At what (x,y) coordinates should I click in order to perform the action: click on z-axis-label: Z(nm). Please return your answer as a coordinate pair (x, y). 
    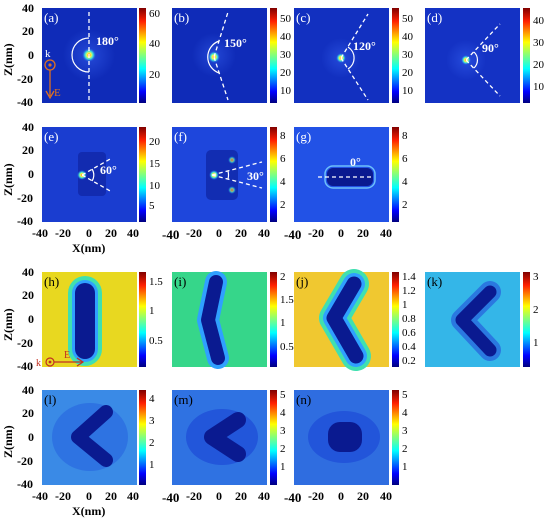
    Looking at the image, I should click on (8, 59).